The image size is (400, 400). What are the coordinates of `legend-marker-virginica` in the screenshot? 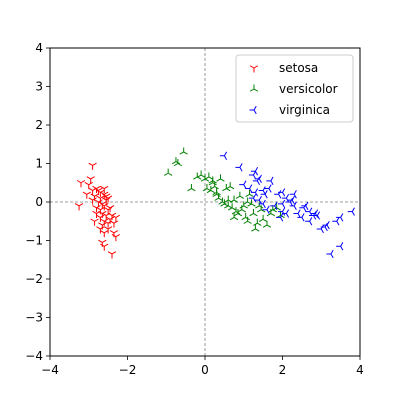 It's located at (253, 110).